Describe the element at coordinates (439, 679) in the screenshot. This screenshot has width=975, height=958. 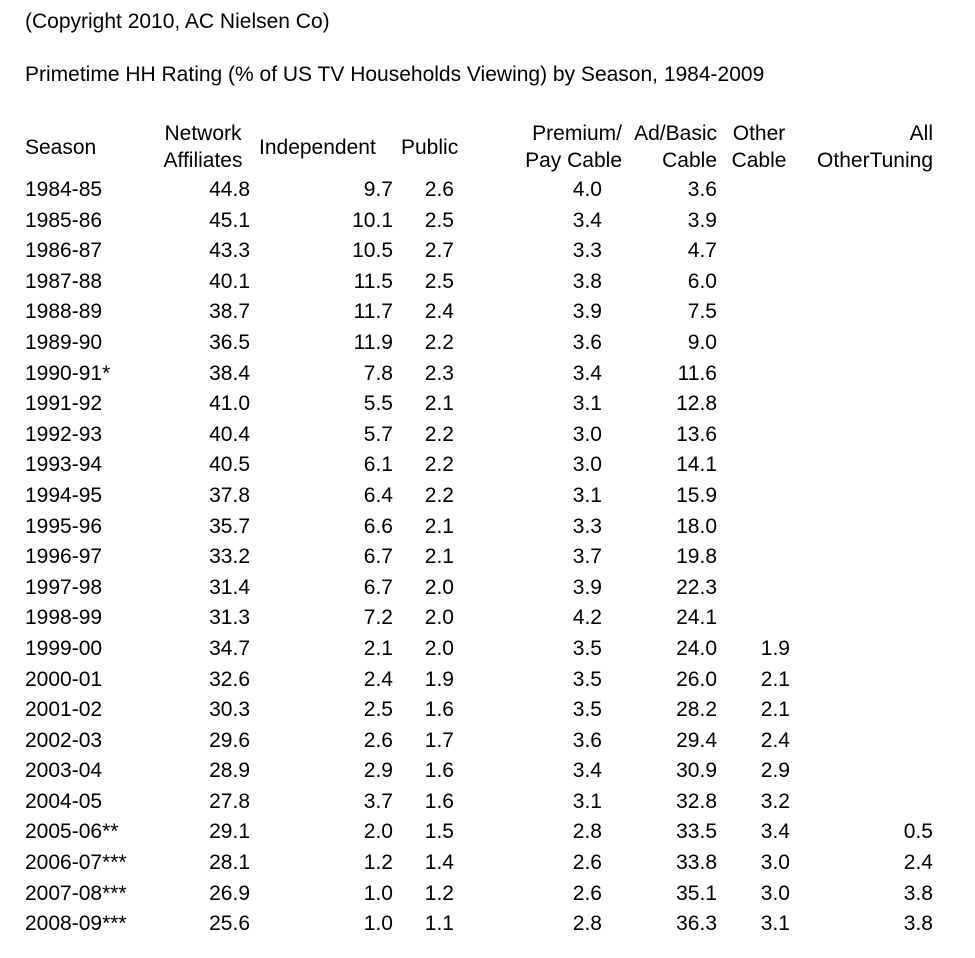
I see `public-cell: 1.9` at that location.